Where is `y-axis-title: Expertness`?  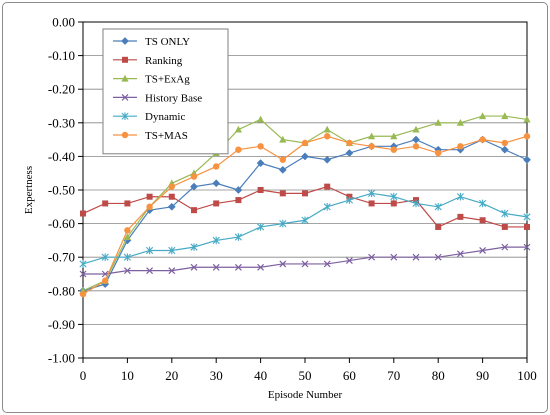
y-axis-title: Expertness is located at coordinates (29, 190).